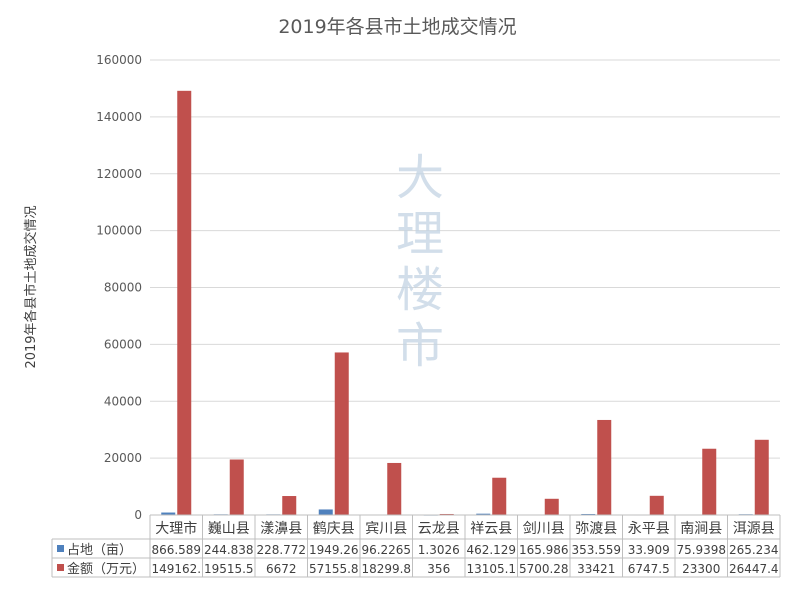 The image size is (795, 596). What do you see at coordinates (439, 550) in the screenshot?
I see `data-table-value: 1.3026` at bounding box center [439, 550].